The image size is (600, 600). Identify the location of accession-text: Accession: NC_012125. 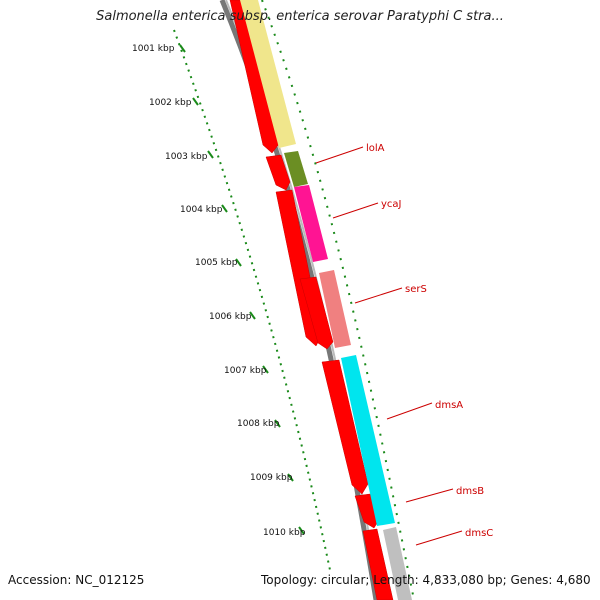
(76, 580).